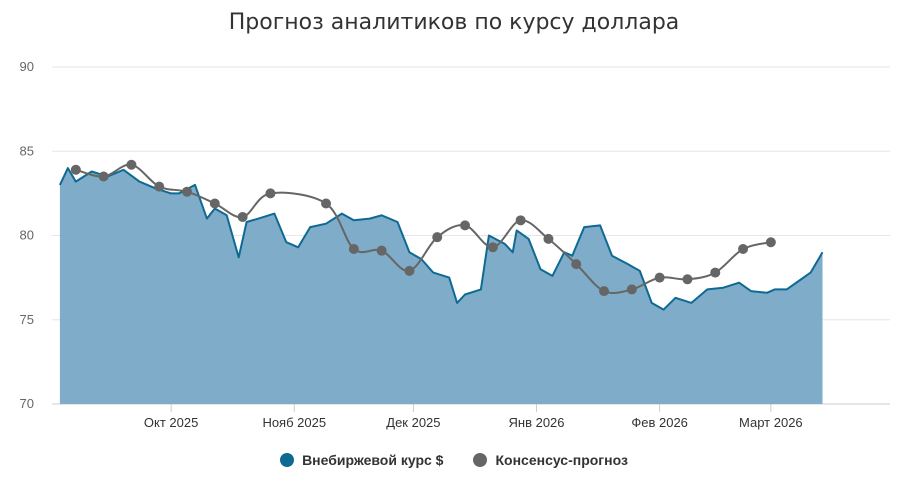 Image resolution: width=908 pixels, height=484 pixels. Describe the element at coordinates (659, 422) in the screenshot. I see `x-tick-label: Фев 2026` at that location.